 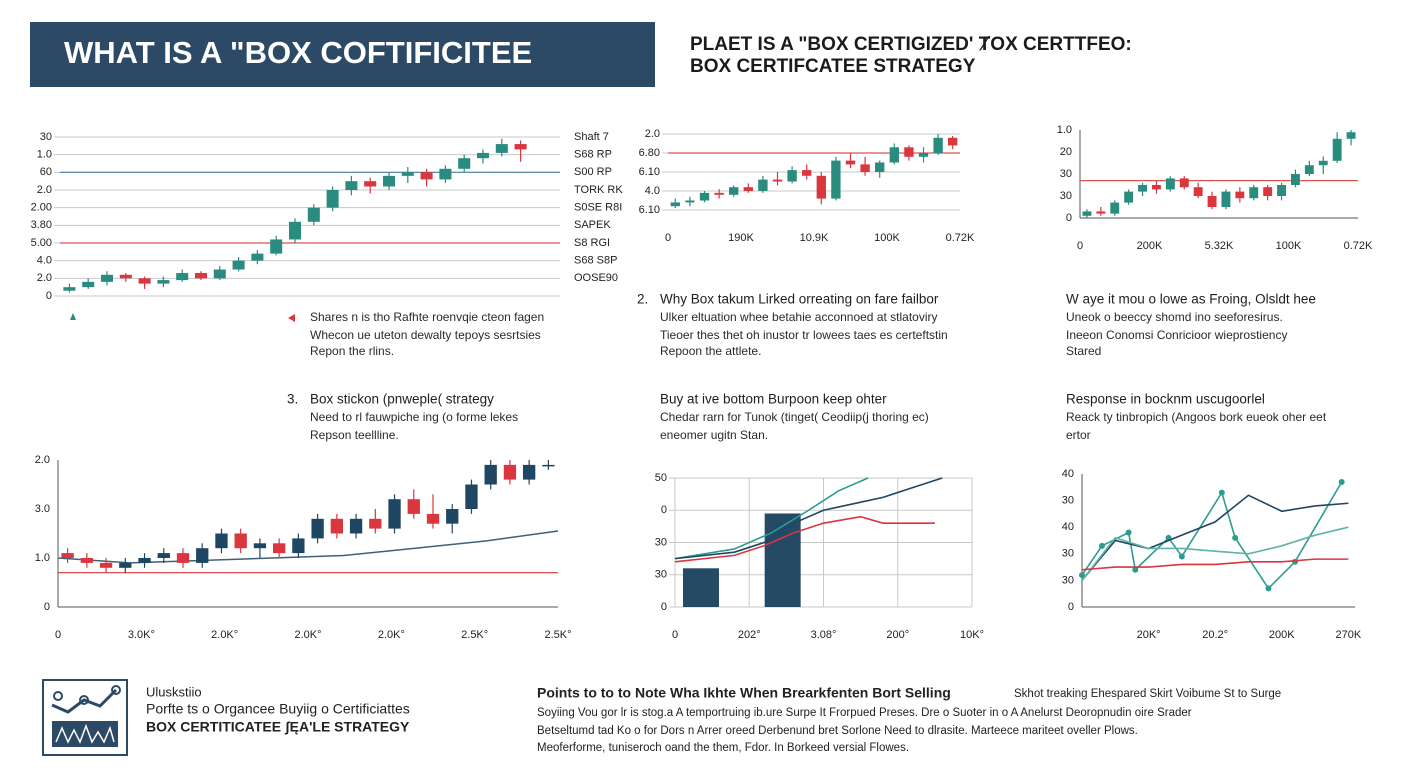 I want to click on y2-tick-label: S00 RP, so click(x=593, y=172).